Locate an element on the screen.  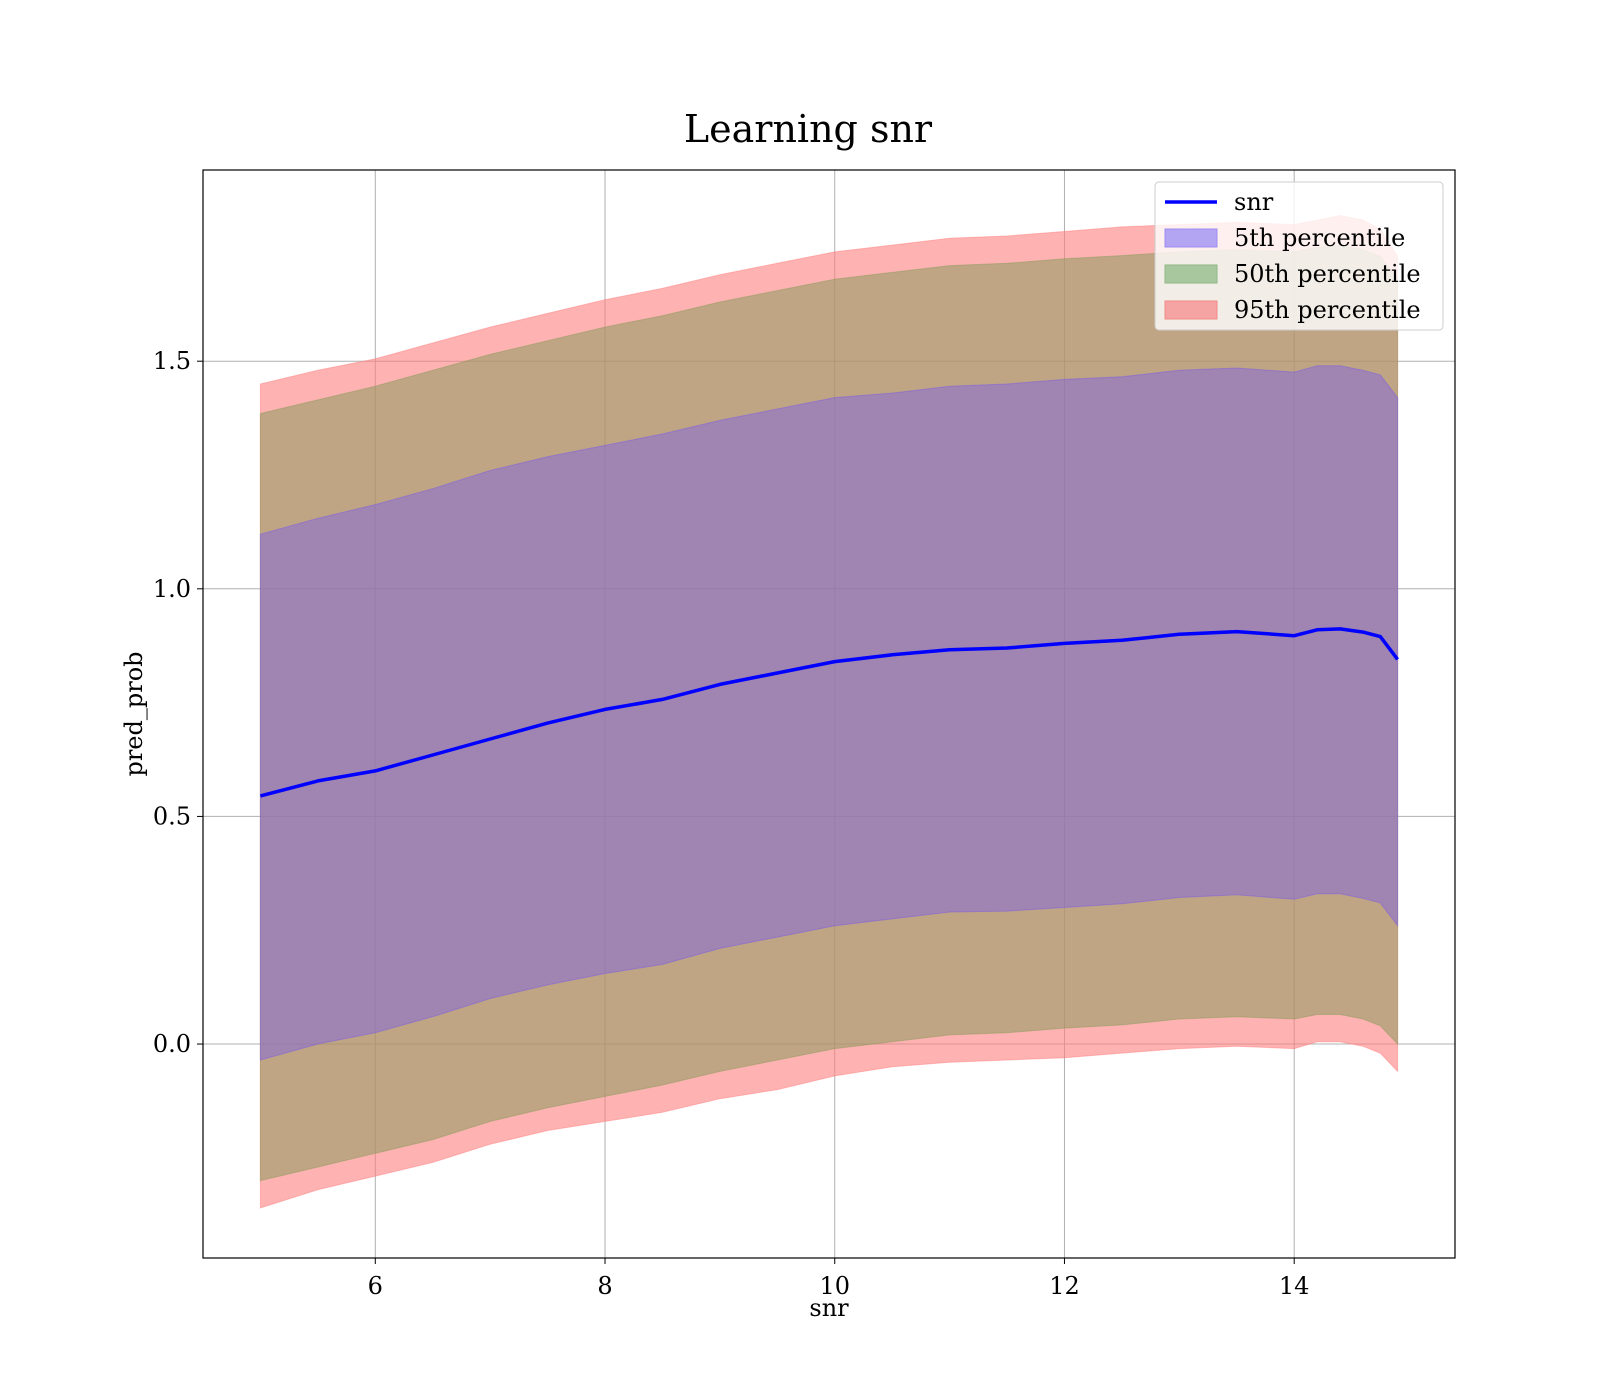
legend-label-50th-percentile: 50th percentile is located at coordinates (1327, 274).